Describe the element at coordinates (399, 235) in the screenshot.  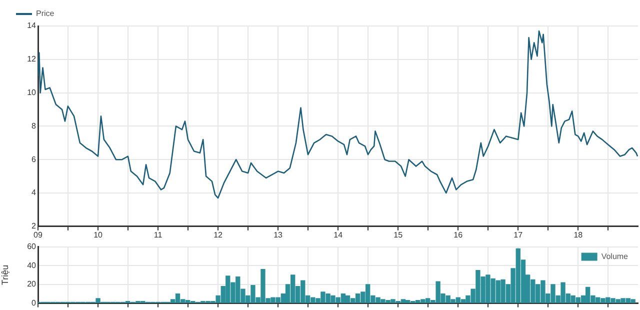
I see `x-tick-label: 15` at that location.